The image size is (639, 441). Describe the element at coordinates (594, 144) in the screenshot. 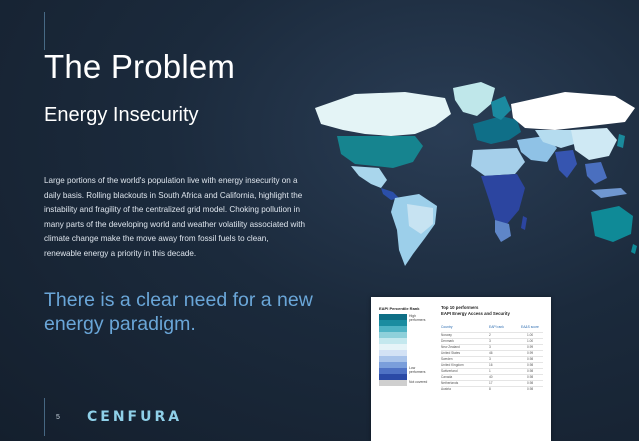

I see `map-china` at that location.